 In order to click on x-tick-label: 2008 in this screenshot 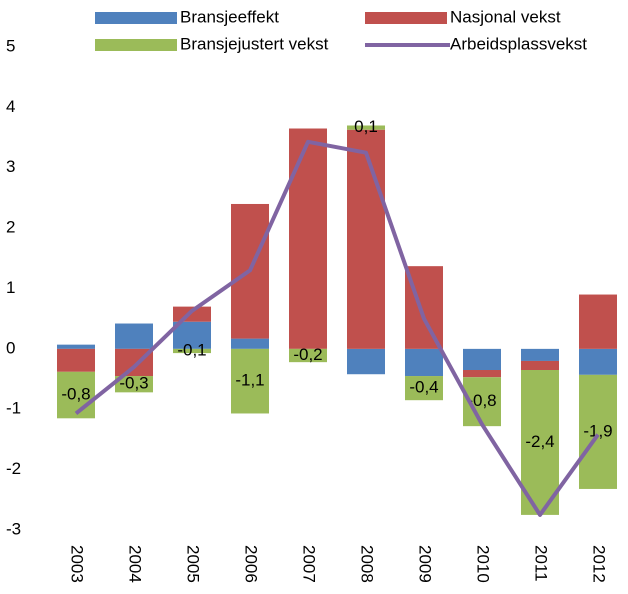, I will do `click(367, 564)`.